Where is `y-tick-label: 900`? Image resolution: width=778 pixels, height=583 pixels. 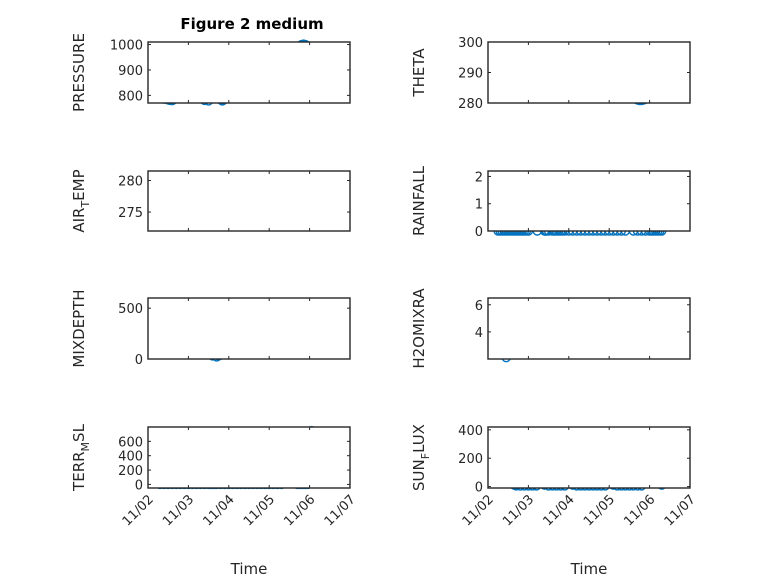 y-tick-label: 900 is located at coordinates (130, 71).